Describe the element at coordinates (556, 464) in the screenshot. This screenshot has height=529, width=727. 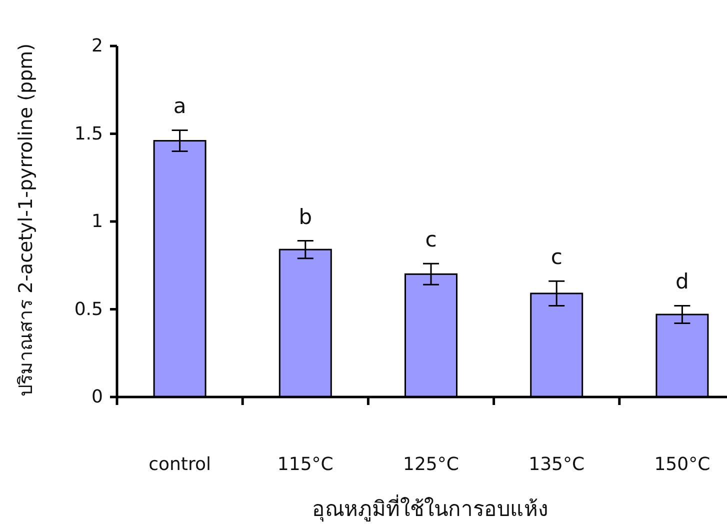
I see `x-tick-label: 135°C` at that location.